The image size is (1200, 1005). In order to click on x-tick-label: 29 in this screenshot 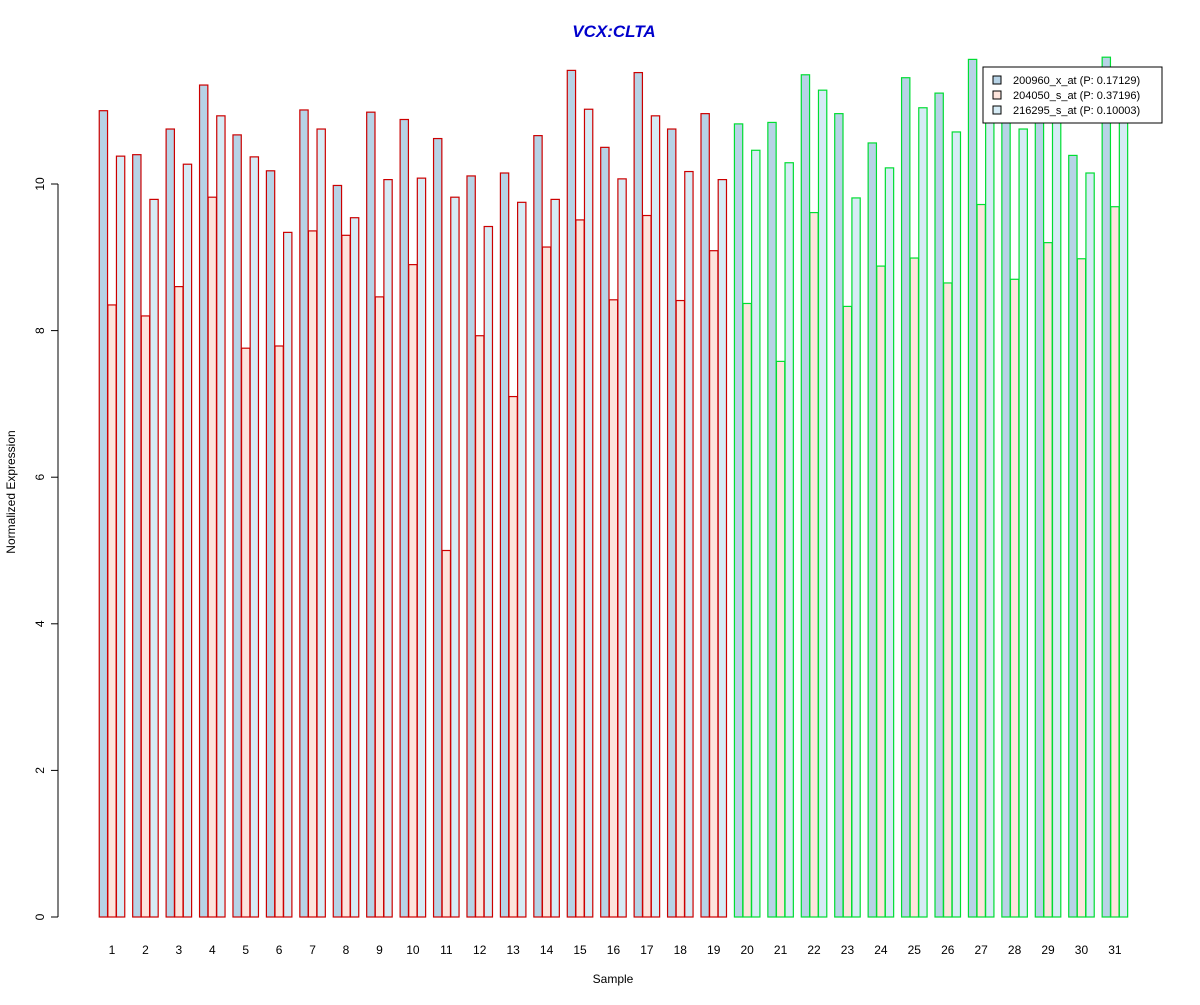, I will do `click(1048, 950)`.